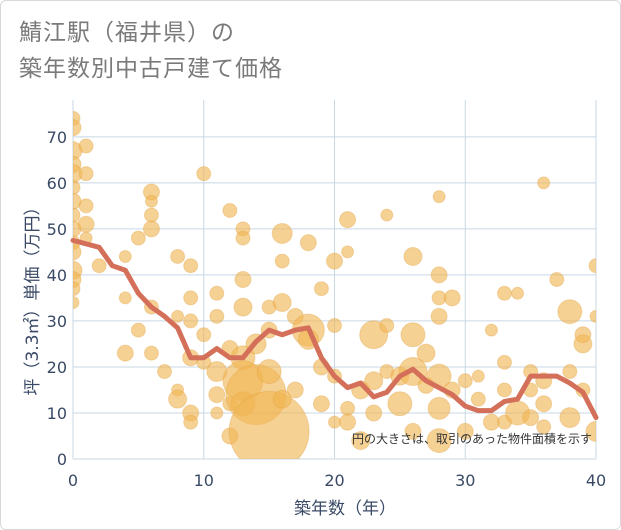 The width and height of the screenshot is (621, 530). What do you see at coordinates (57, 183) in the screenshot?
I see `y-tick-label: 60` at bounding box center [57, 183].